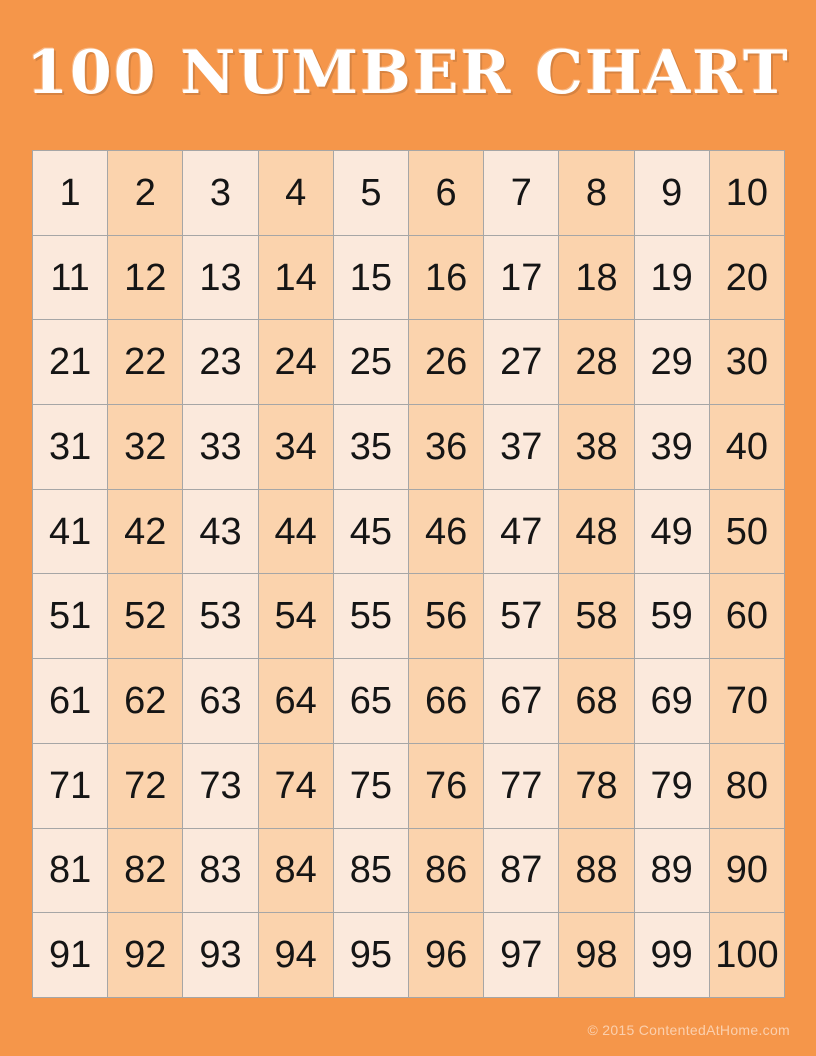 This screenshot has height=1056, width=816. I want to click on grid-cell-68: 68, so click(596, 701).